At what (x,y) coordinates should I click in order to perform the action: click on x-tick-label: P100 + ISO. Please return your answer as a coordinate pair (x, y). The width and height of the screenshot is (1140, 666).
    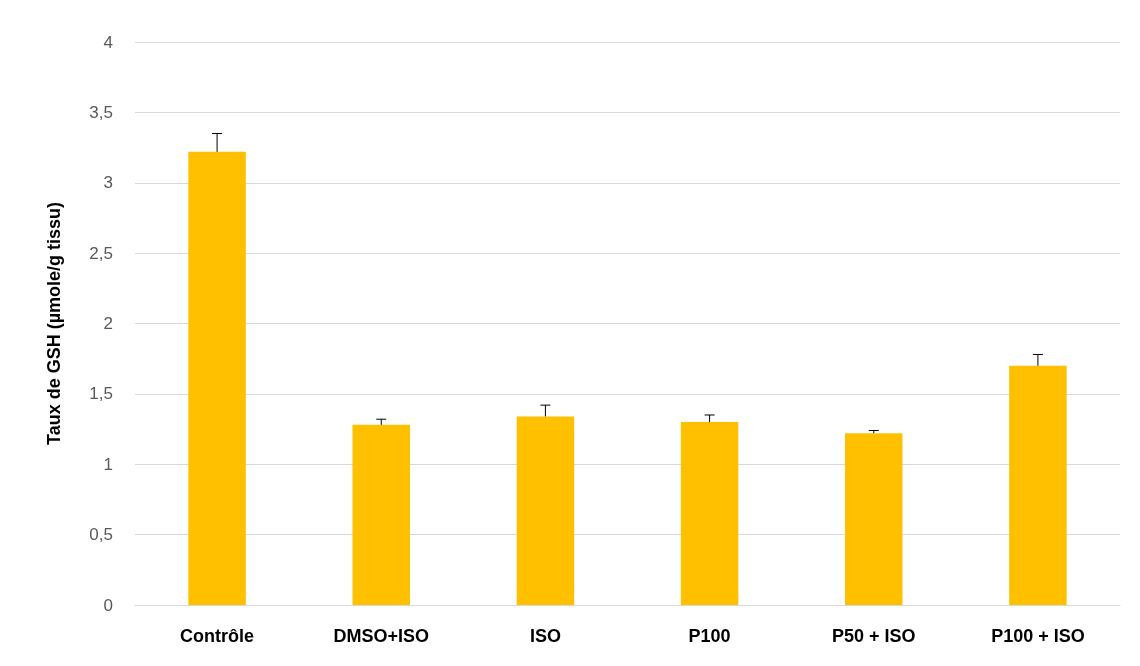
    Looking at the image, I should click on (1038, 636).